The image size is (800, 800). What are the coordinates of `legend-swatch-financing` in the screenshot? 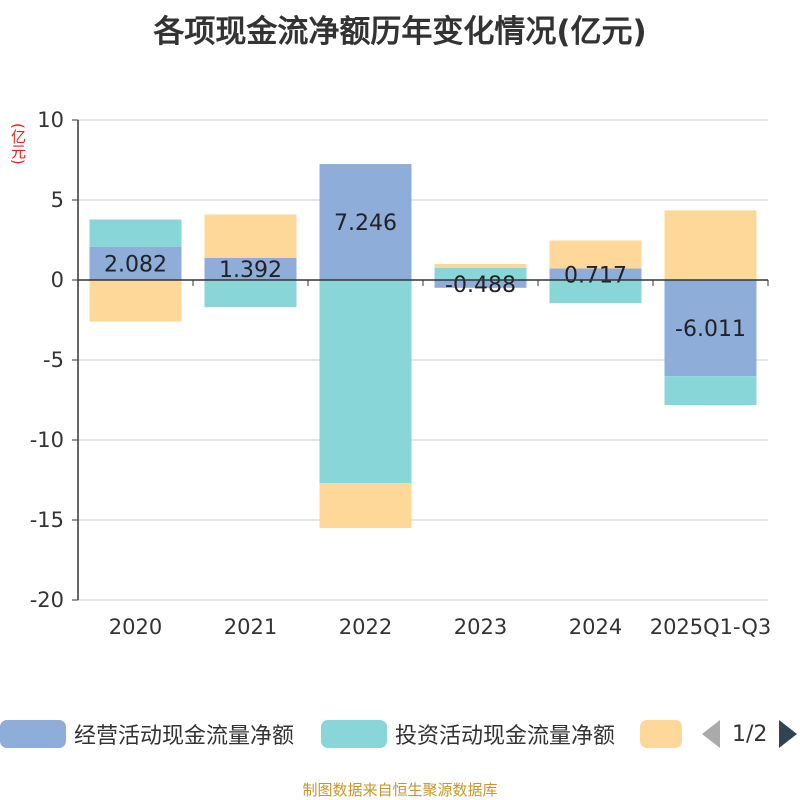 It's located at (661, 734).